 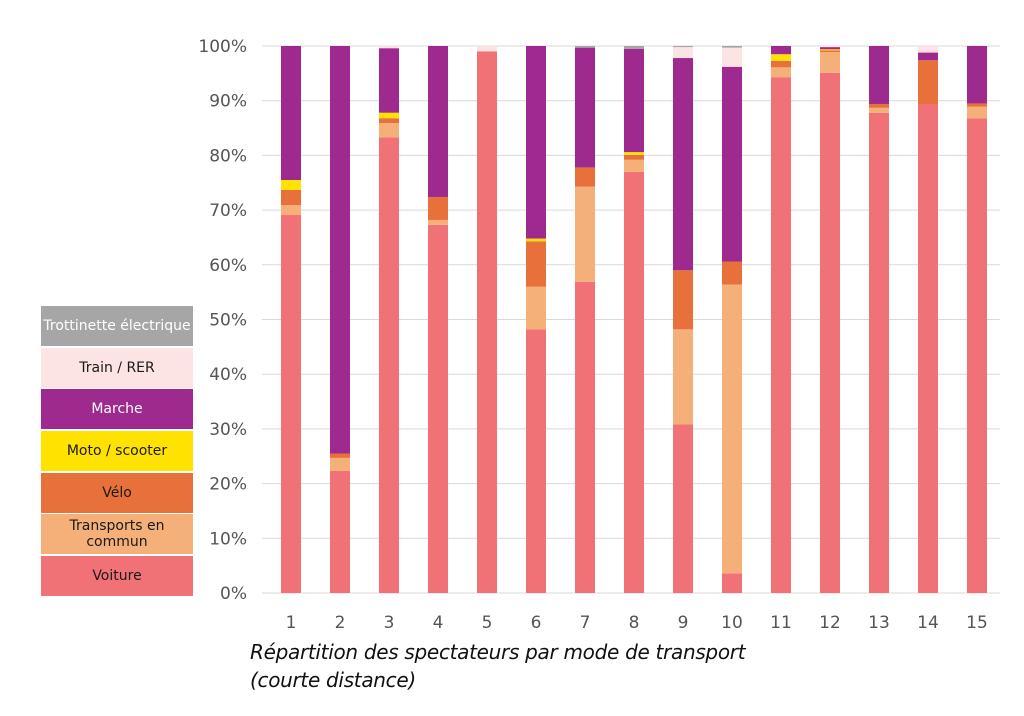 What do you see at coordinates (228, 321) in the screenshot?
I see `y-tick-label: 50%` at bounding box center [228, 321].